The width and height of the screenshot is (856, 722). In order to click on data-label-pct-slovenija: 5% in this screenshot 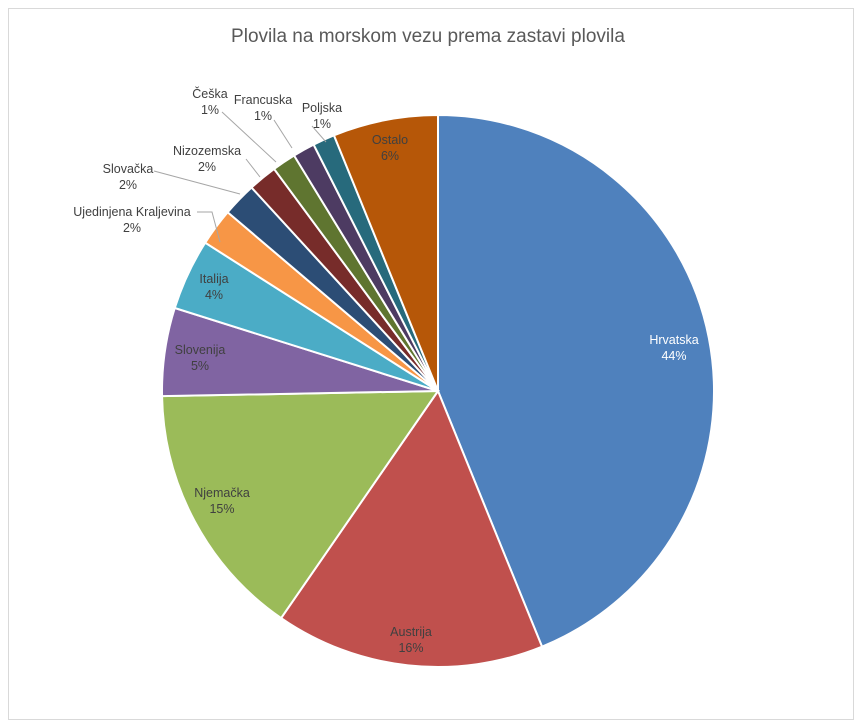, I will do `click(200, 366)`.